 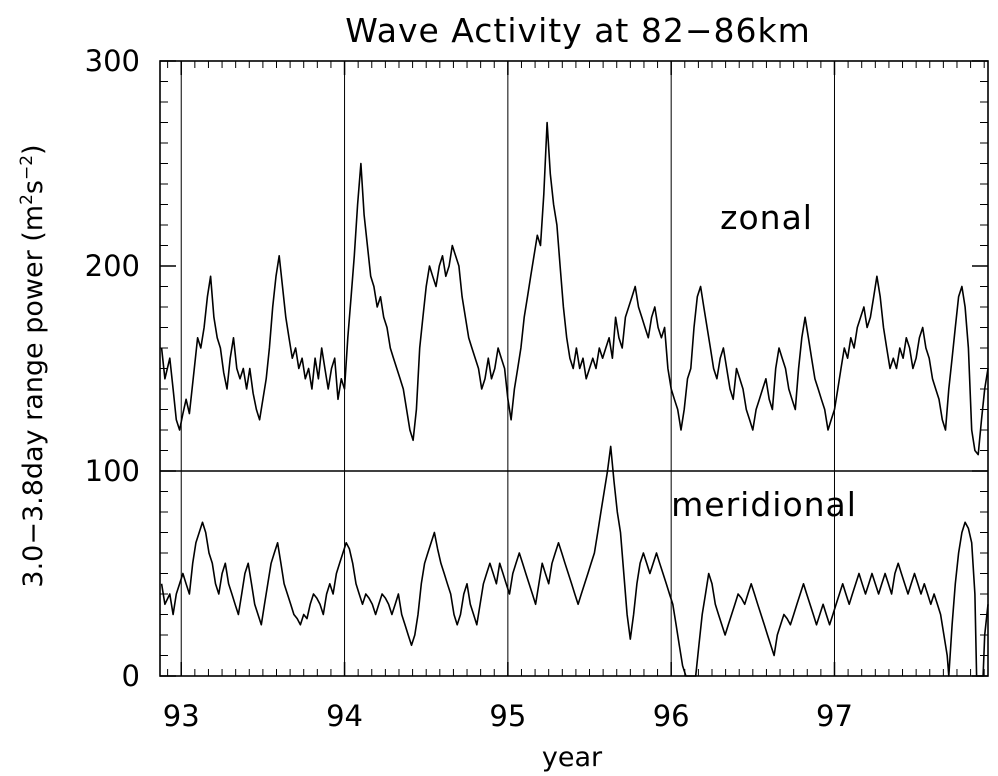 I want to click on y-tick-label-300: 300, so click(x=112, y=61).